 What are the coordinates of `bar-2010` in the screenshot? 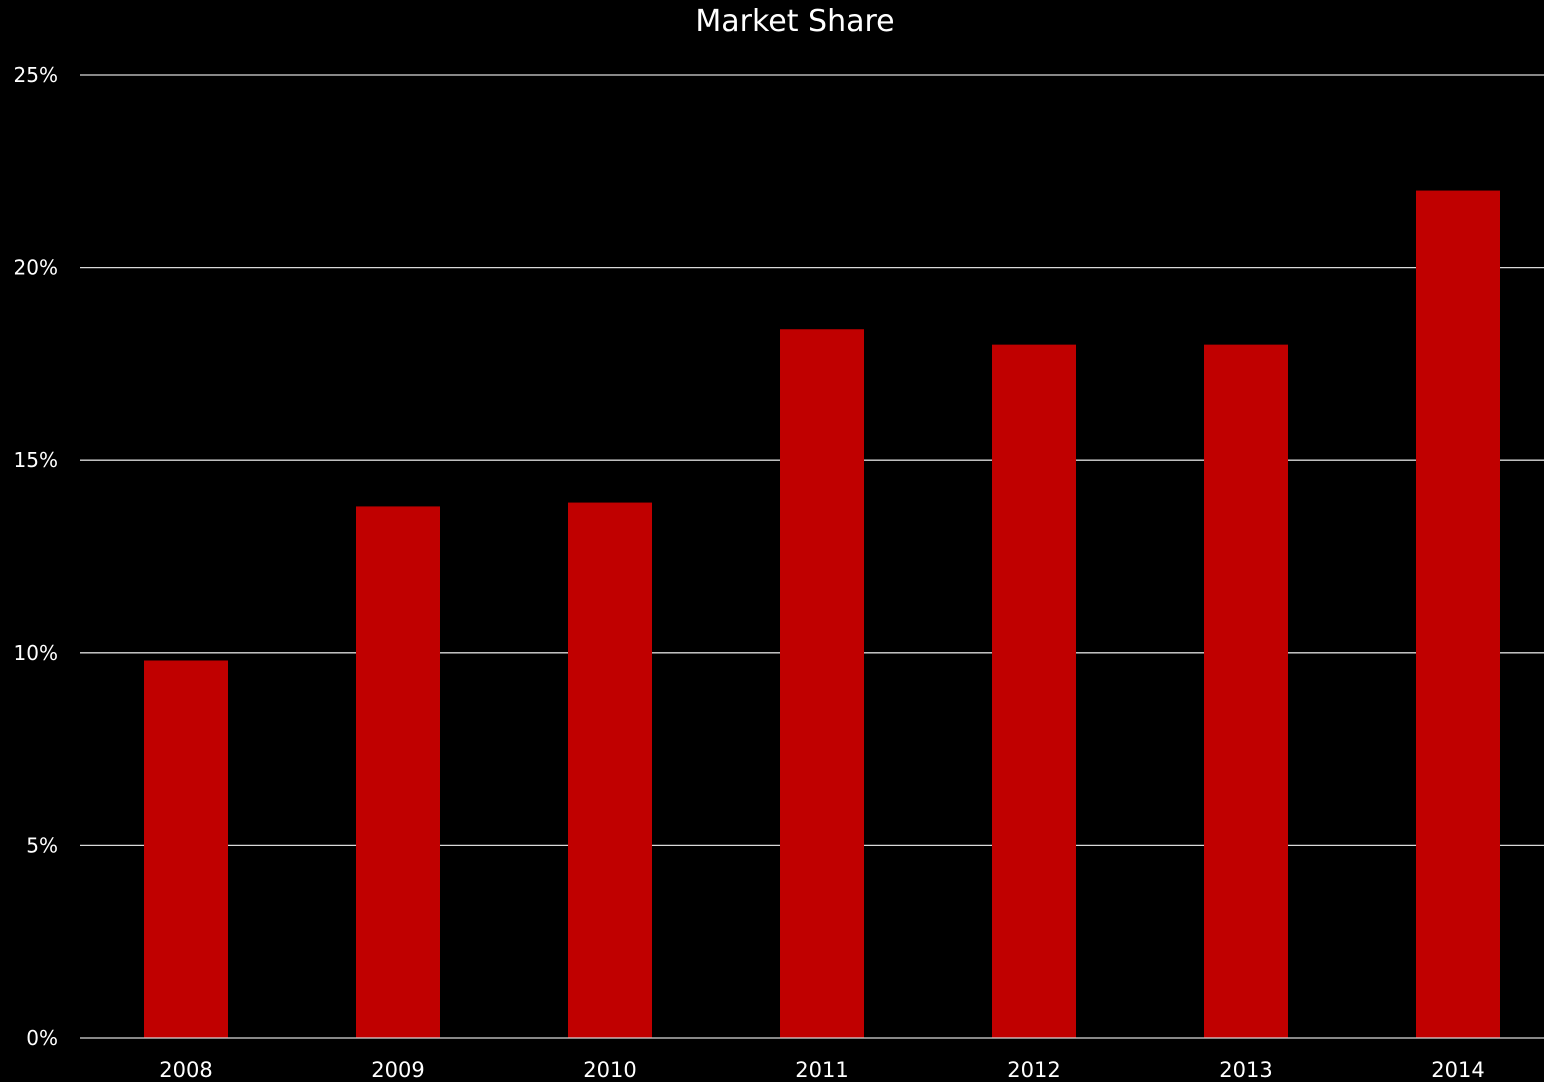 It's located at (610, 770).